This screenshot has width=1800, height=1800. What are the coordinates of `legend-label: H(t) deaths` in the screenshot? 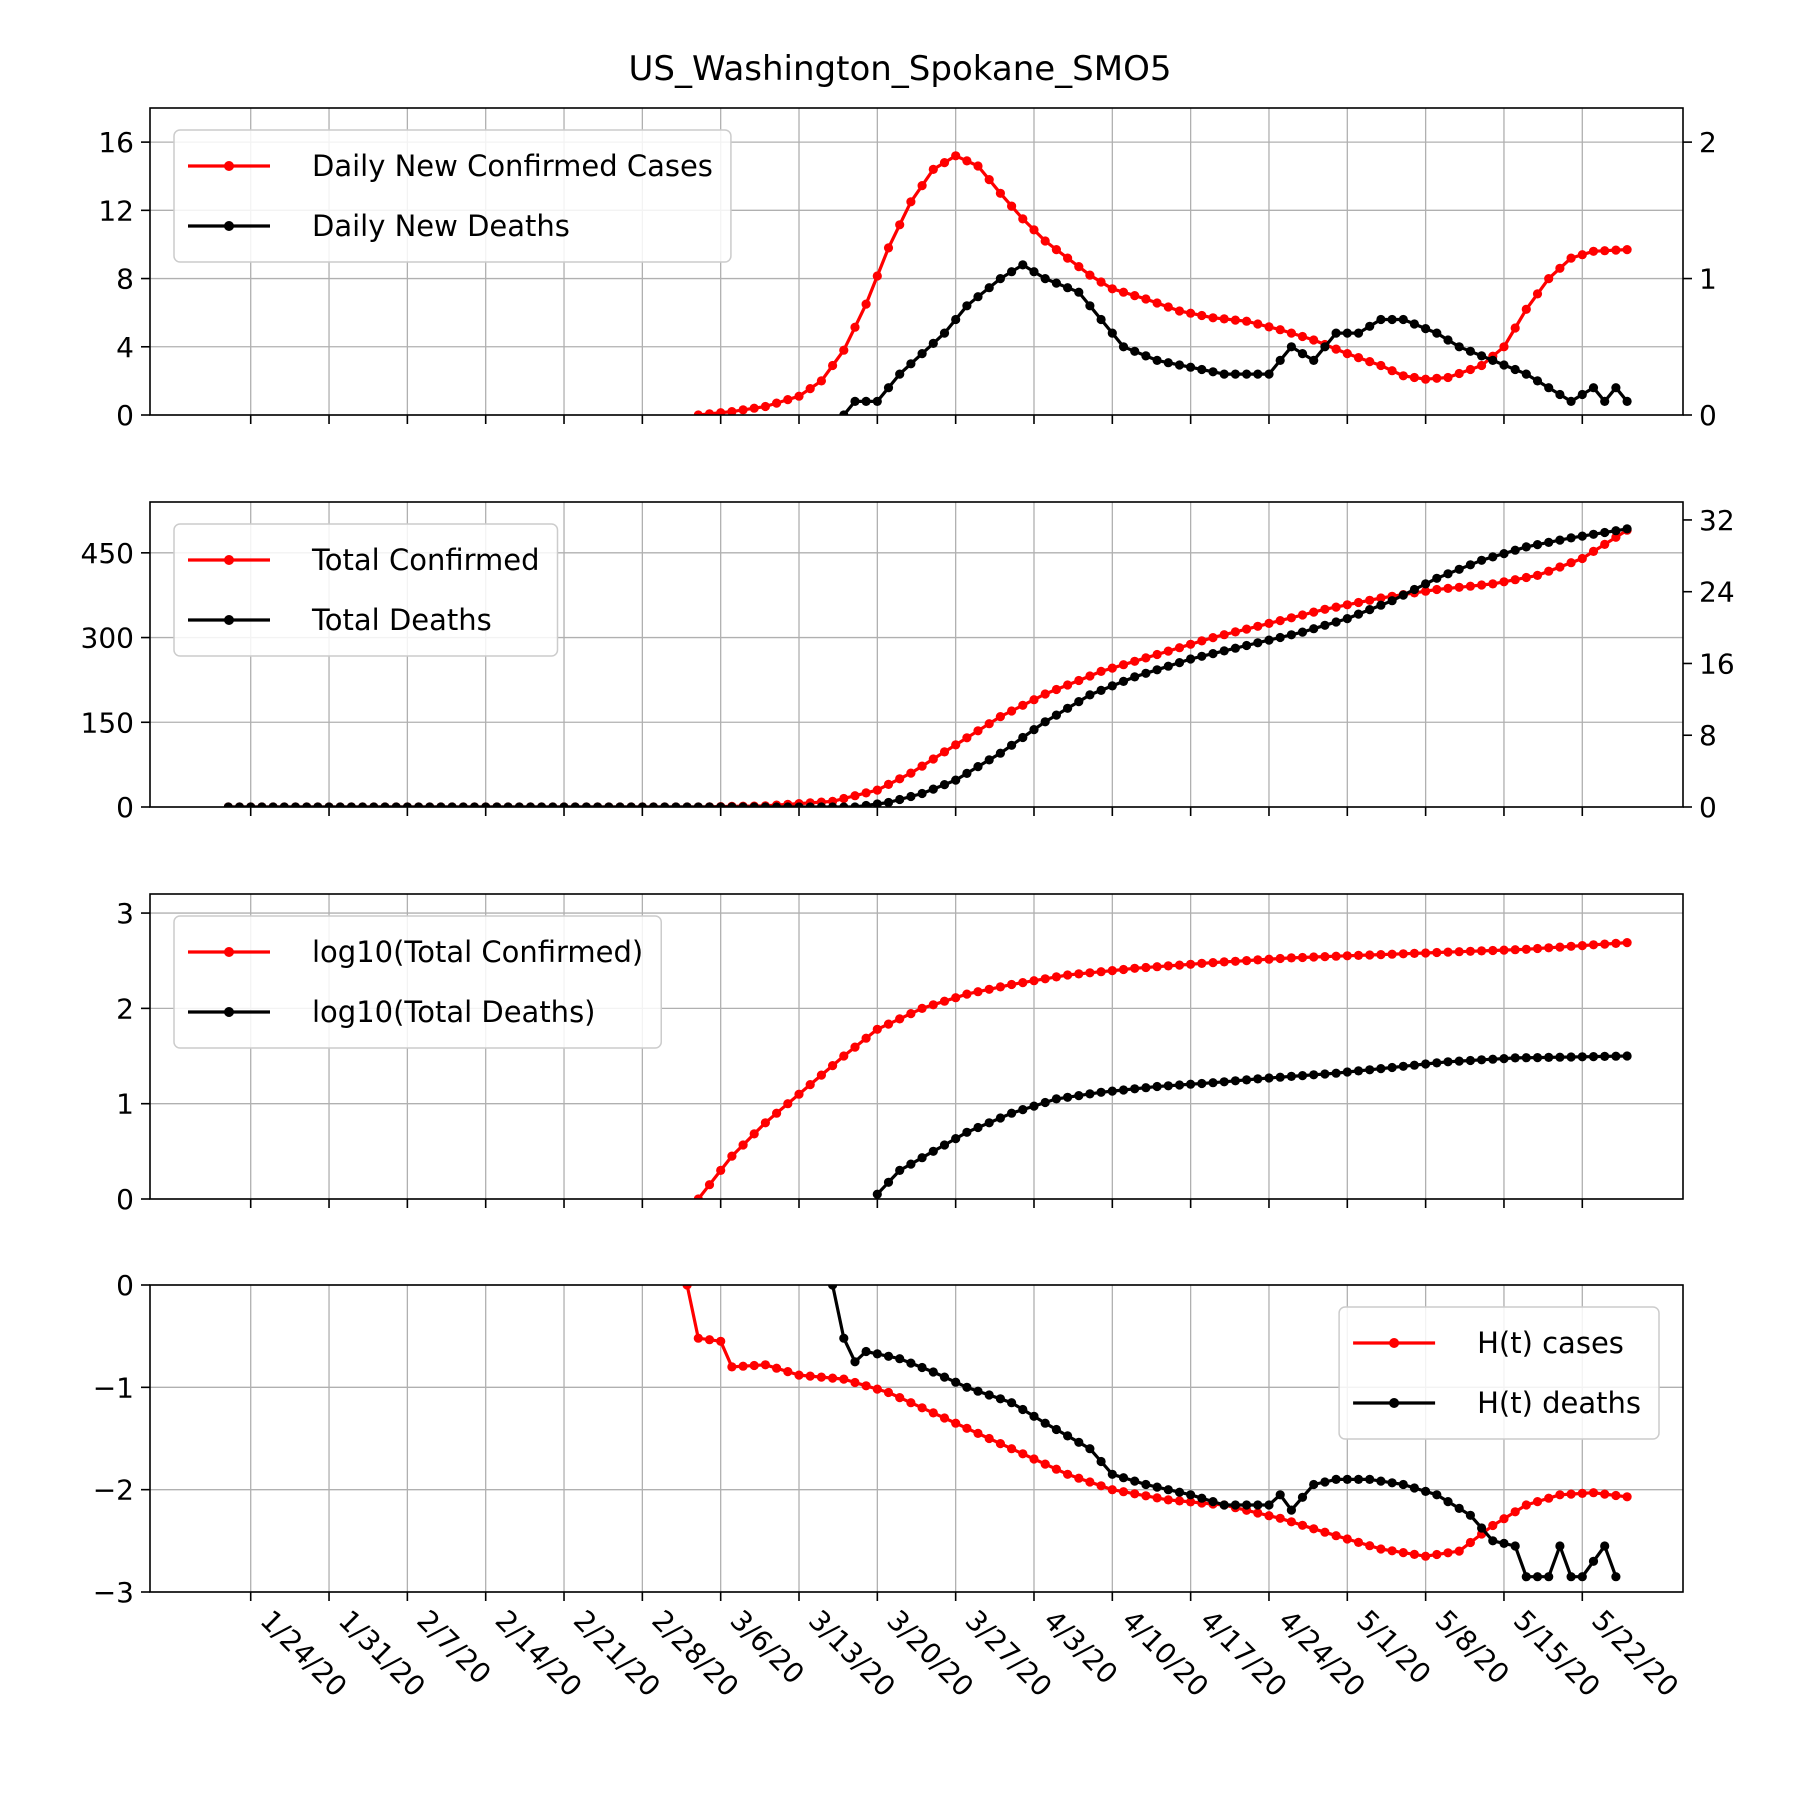 It's located at (1559, 1403).